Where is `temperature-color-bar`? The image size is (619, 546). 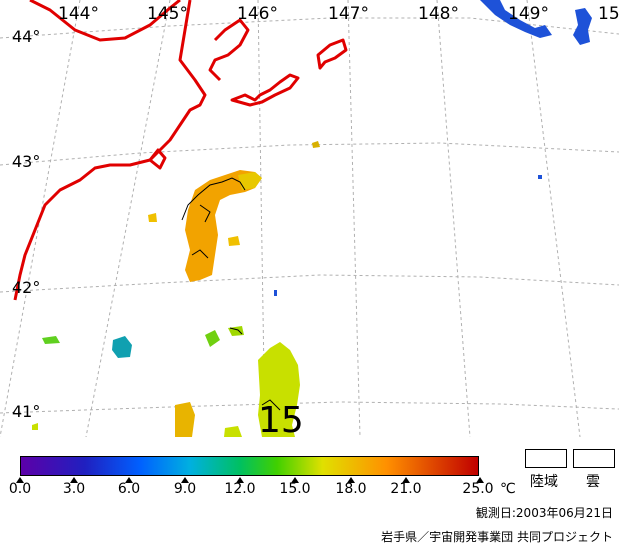
temperature-color-bar is located at coordinates (249, 466).